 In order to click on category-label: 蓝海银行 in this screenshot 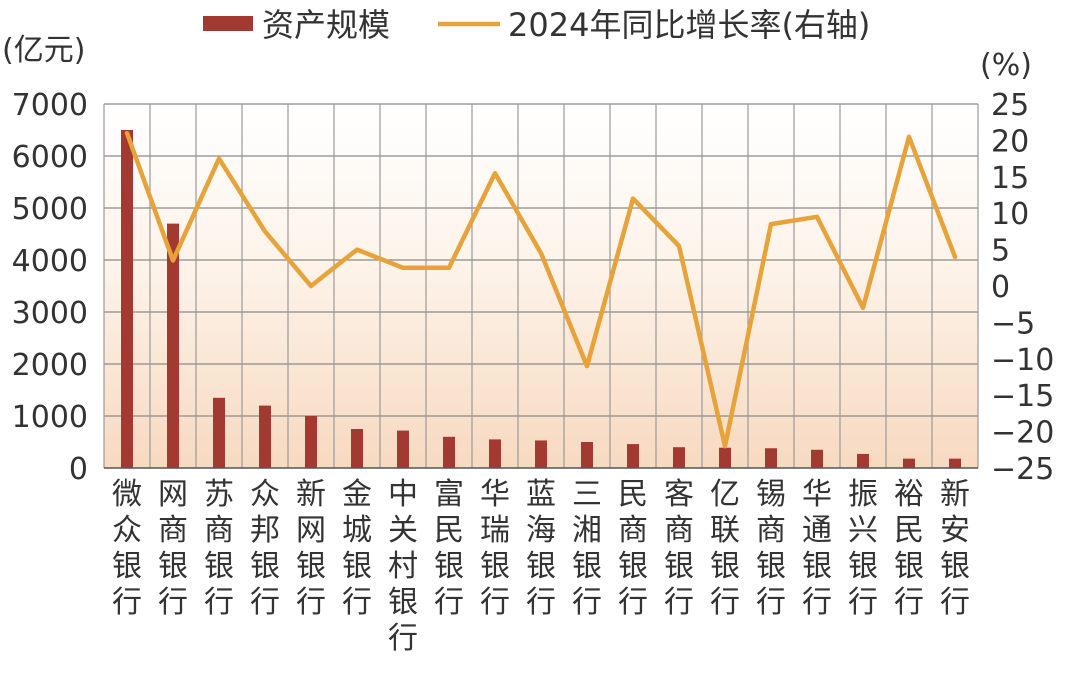, I will do `click(541, 548)`.